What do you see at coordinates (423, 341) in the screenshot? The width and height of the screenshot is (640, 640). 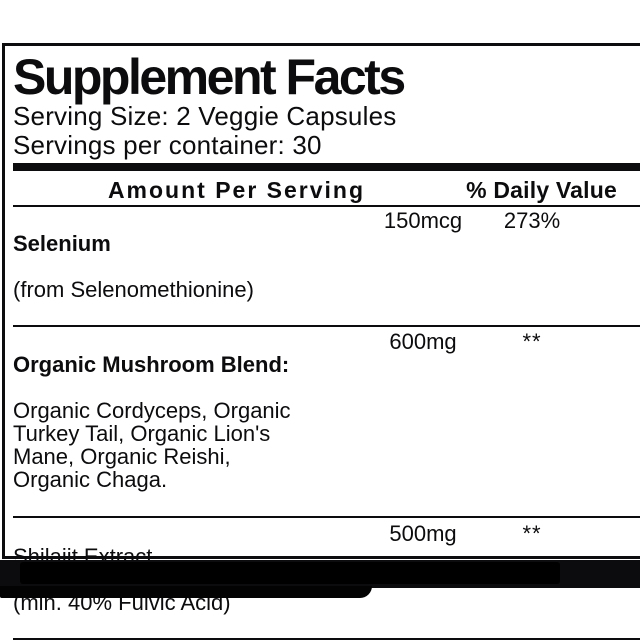 I see `ingredient-amount: 600mg` at bounding box center [423, 341].